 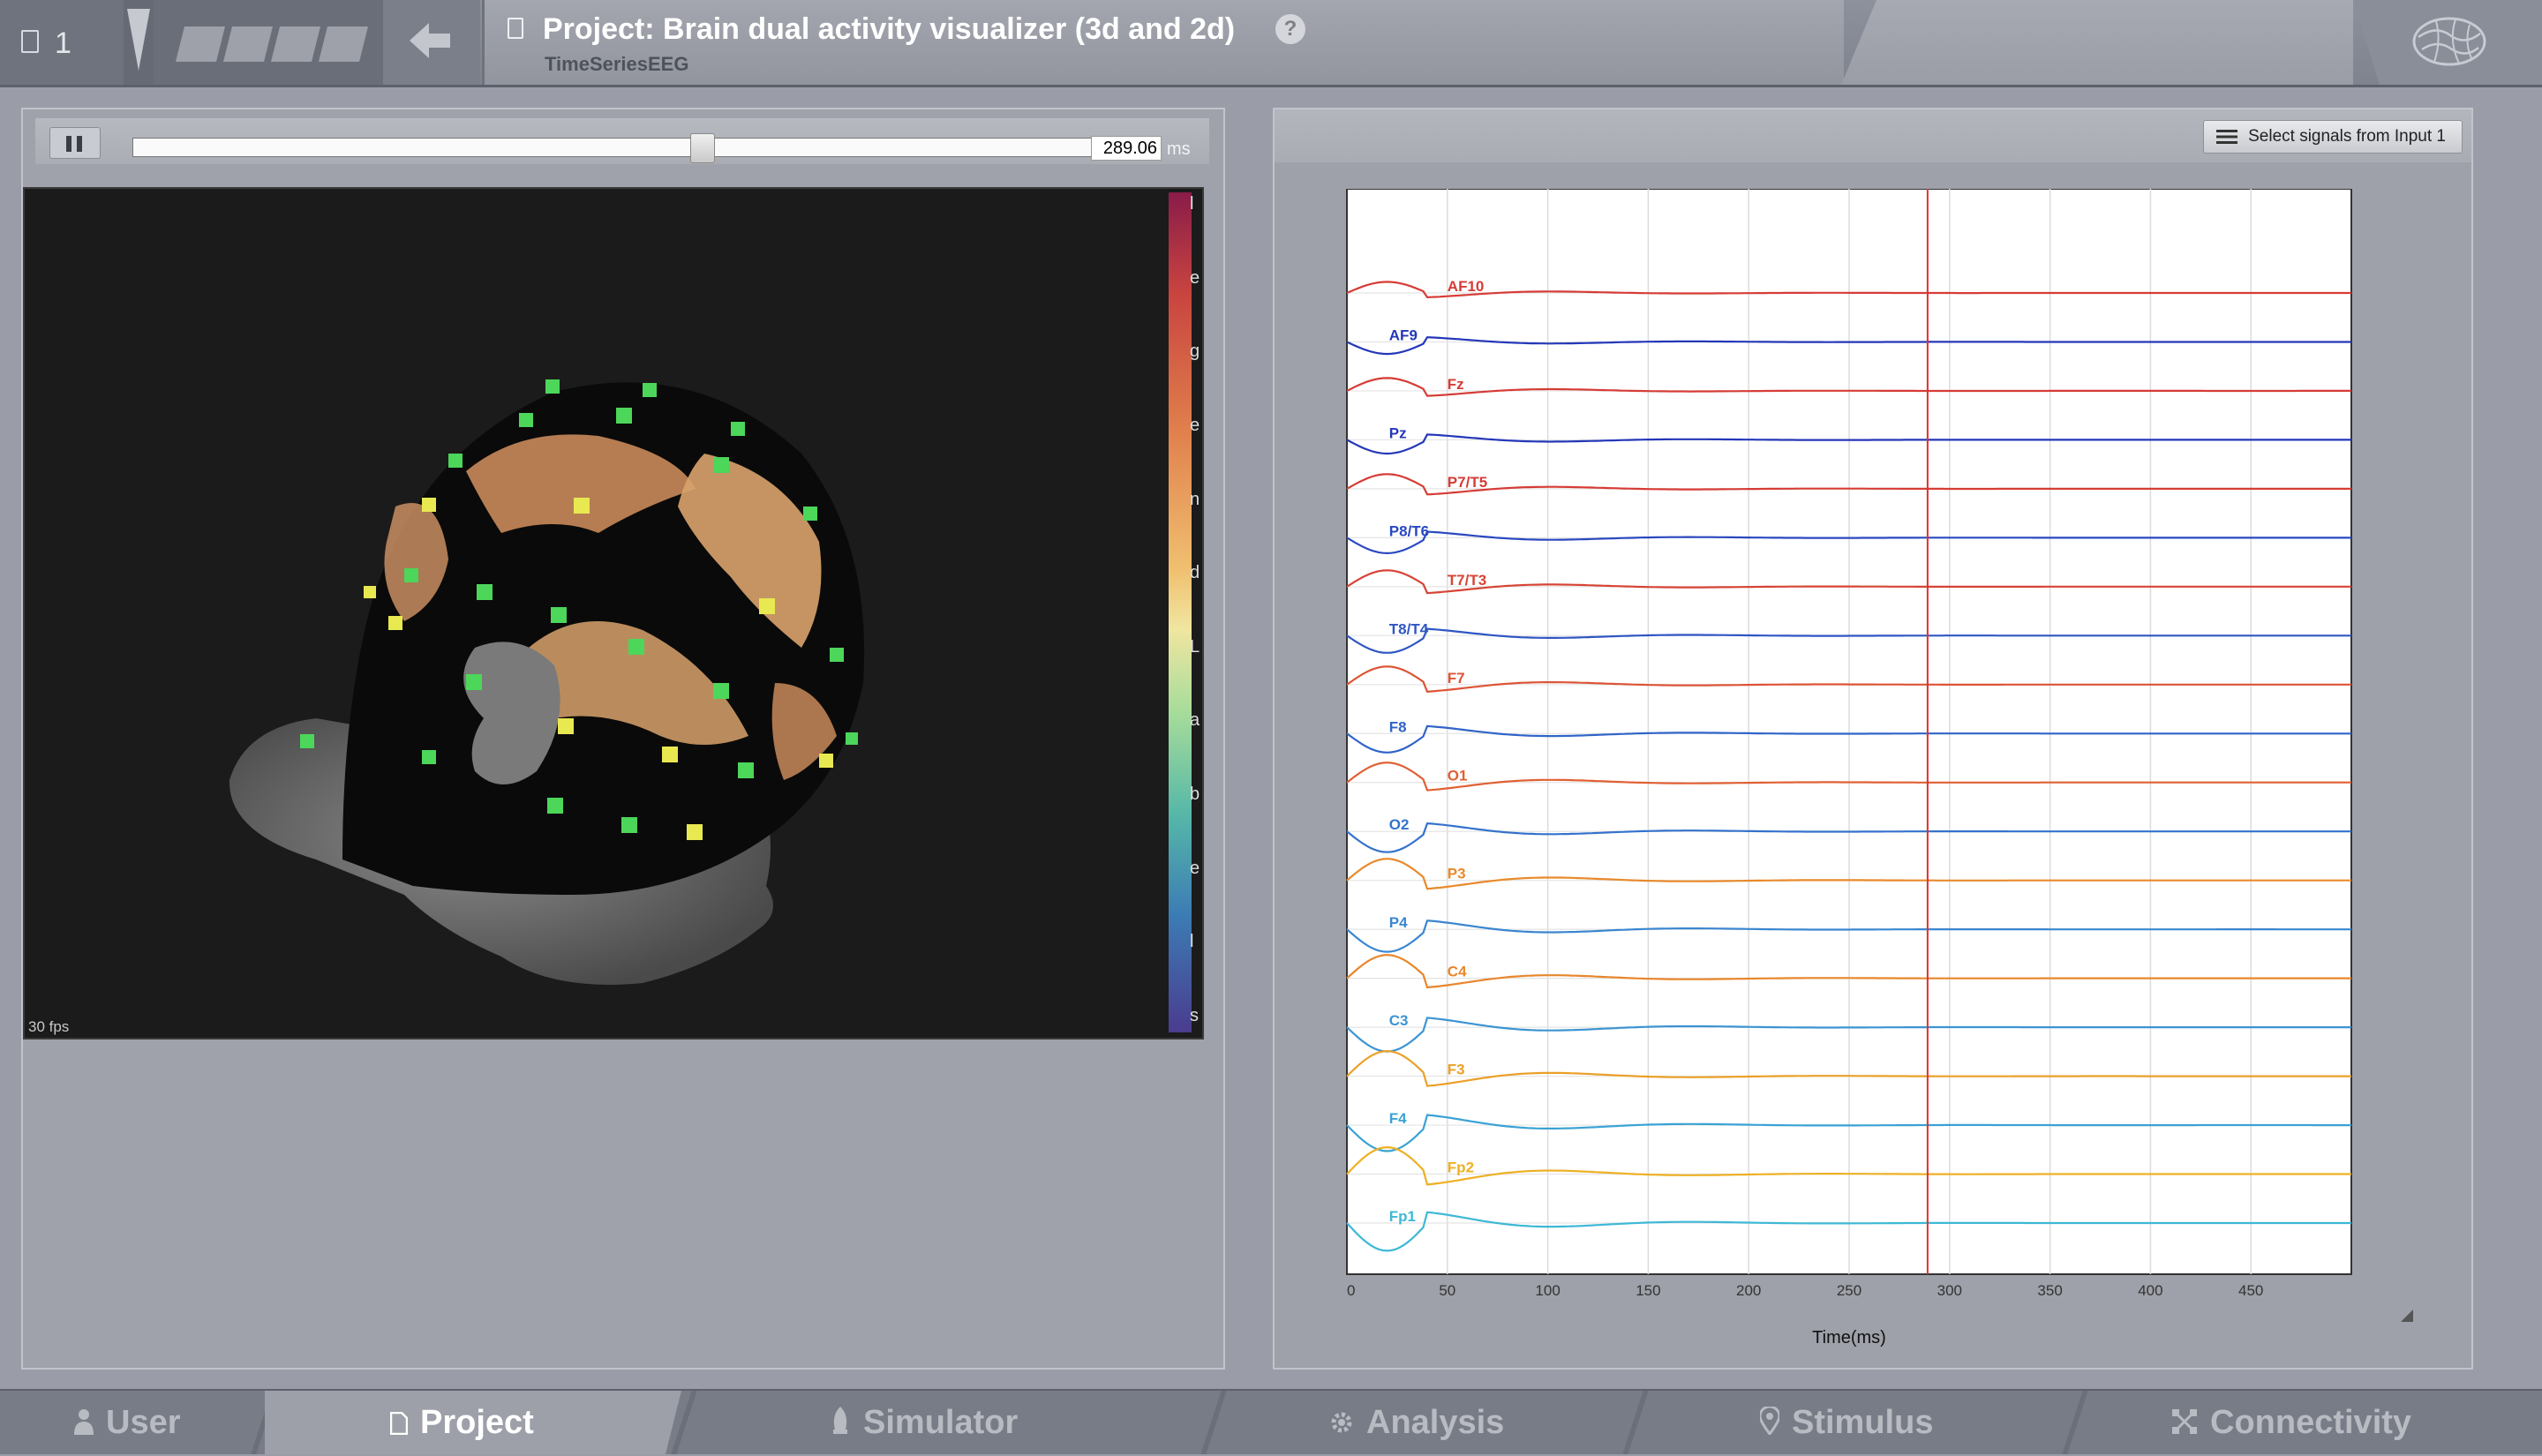 What do you see at coordinates (1456, 384) in the screenshot?
I see `series-label: Fz` at bounding box center [1456, 384].